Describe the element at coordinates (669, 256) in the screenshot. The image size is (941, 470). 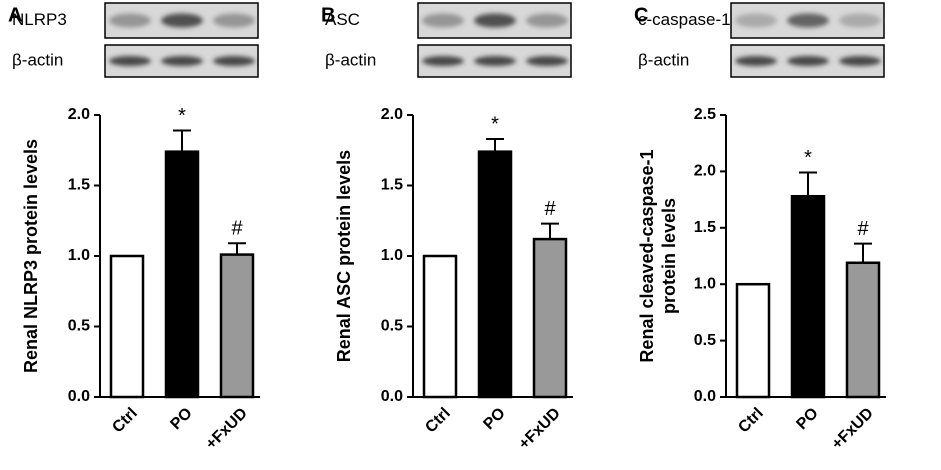
I see `y-axis-label-line: protein levels` at that location.